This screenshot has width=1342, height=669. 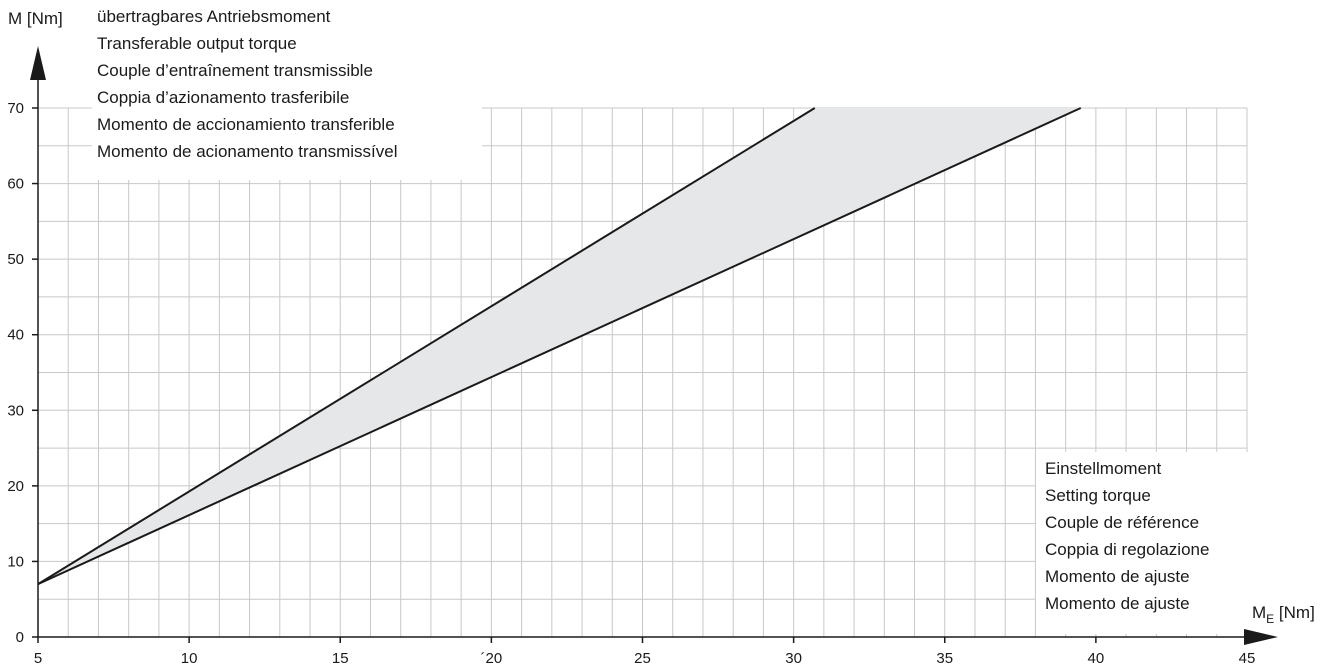 What do you see at coordinates (214, 16) in the screenshot?
I see `y-legend-line: übertragbares Antriebsmoment` at bounding box center [214, 16].